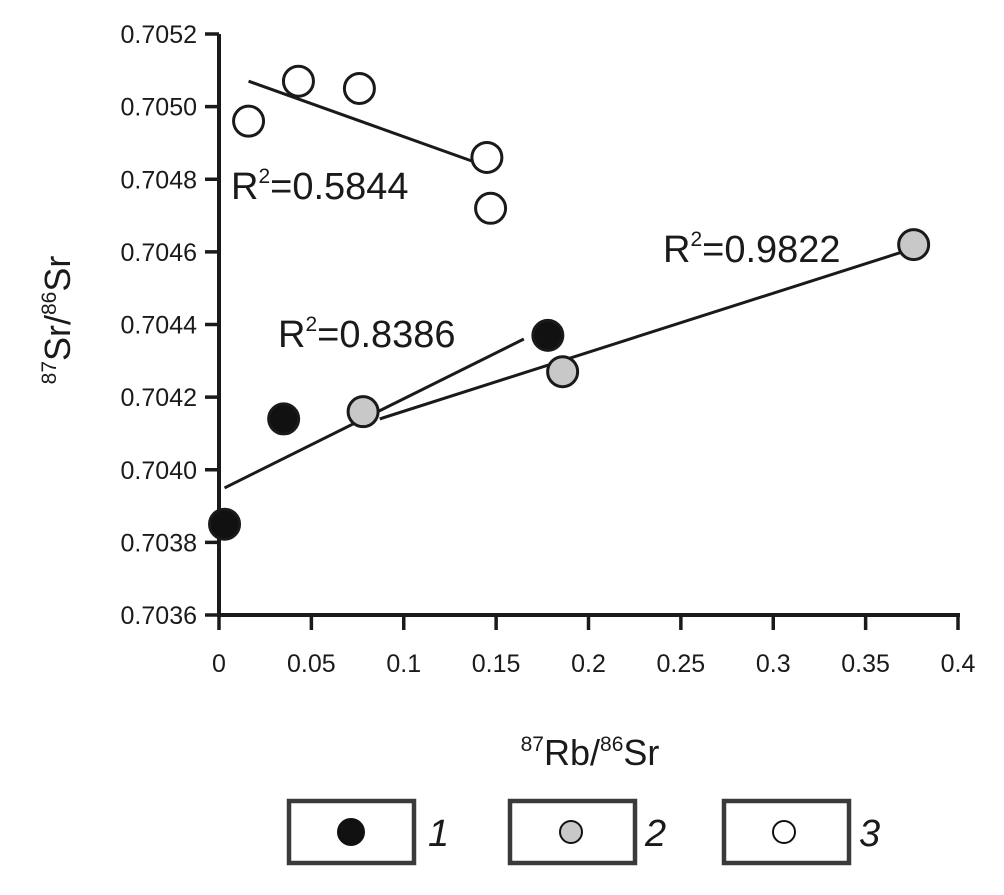 The height and width of the screenshot is (895, 1004). I want to click on y-axis-title-sup2: 86, so click(49, 303).